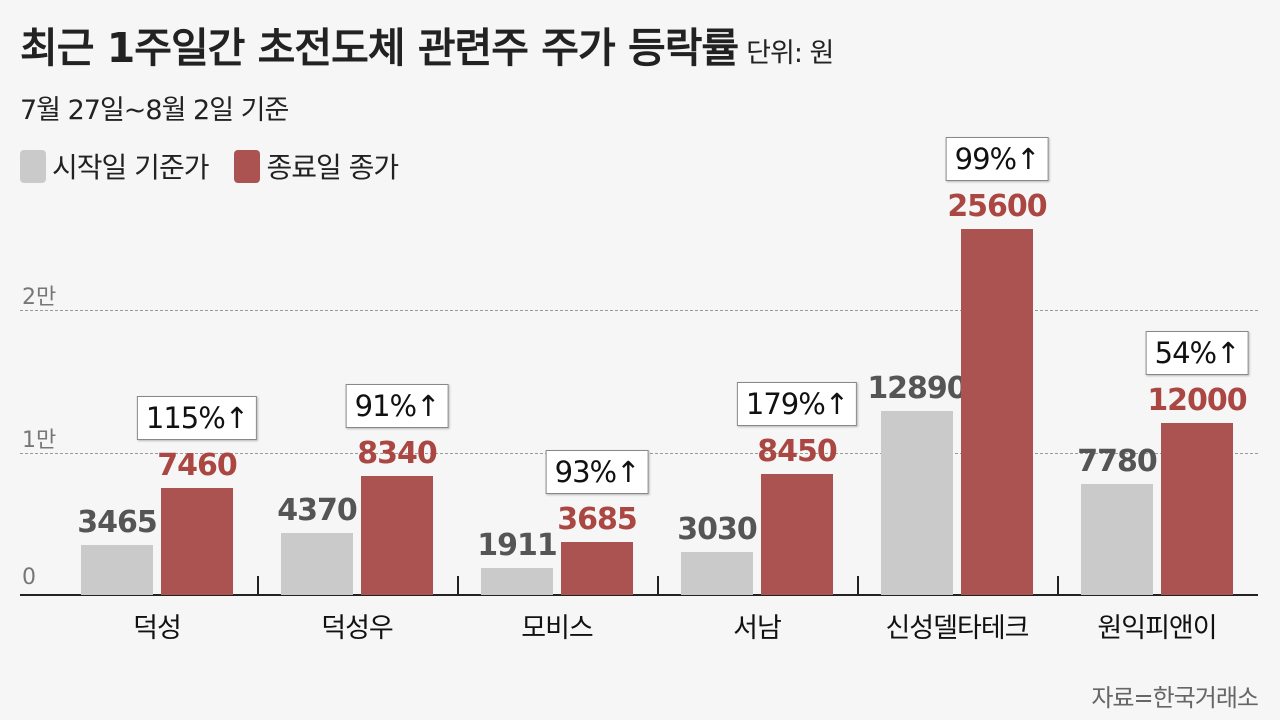 This screenshot has width=1280, height=720. I want to click on legend-label: 종료일 종가, so click(332, 167).